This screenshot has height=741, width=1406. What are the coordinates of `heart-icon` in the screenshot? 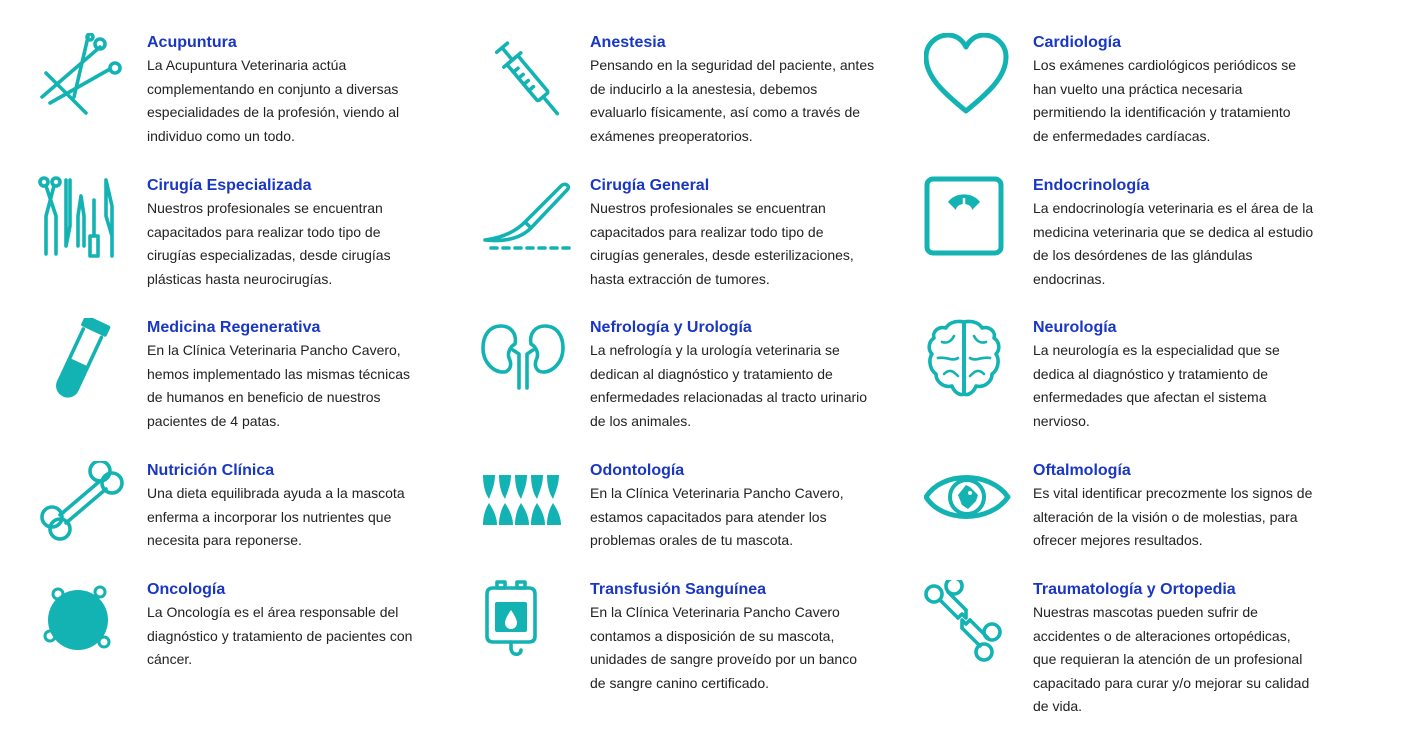 It's located at (970, 79).